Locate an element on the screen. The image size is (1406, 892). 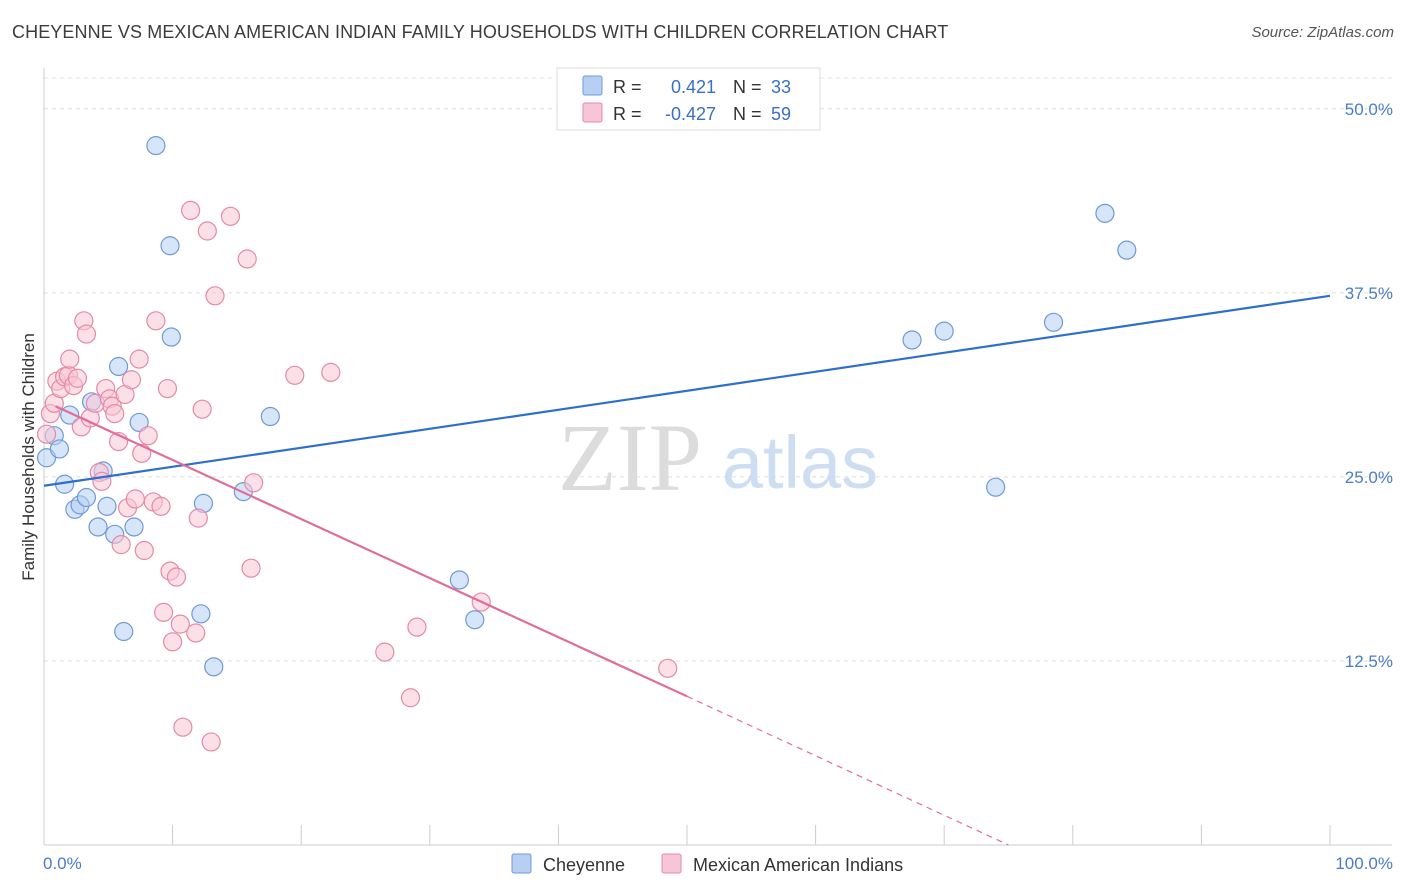
series-label-cheyenne: Cheyenne is located at coordinates (584, 865).